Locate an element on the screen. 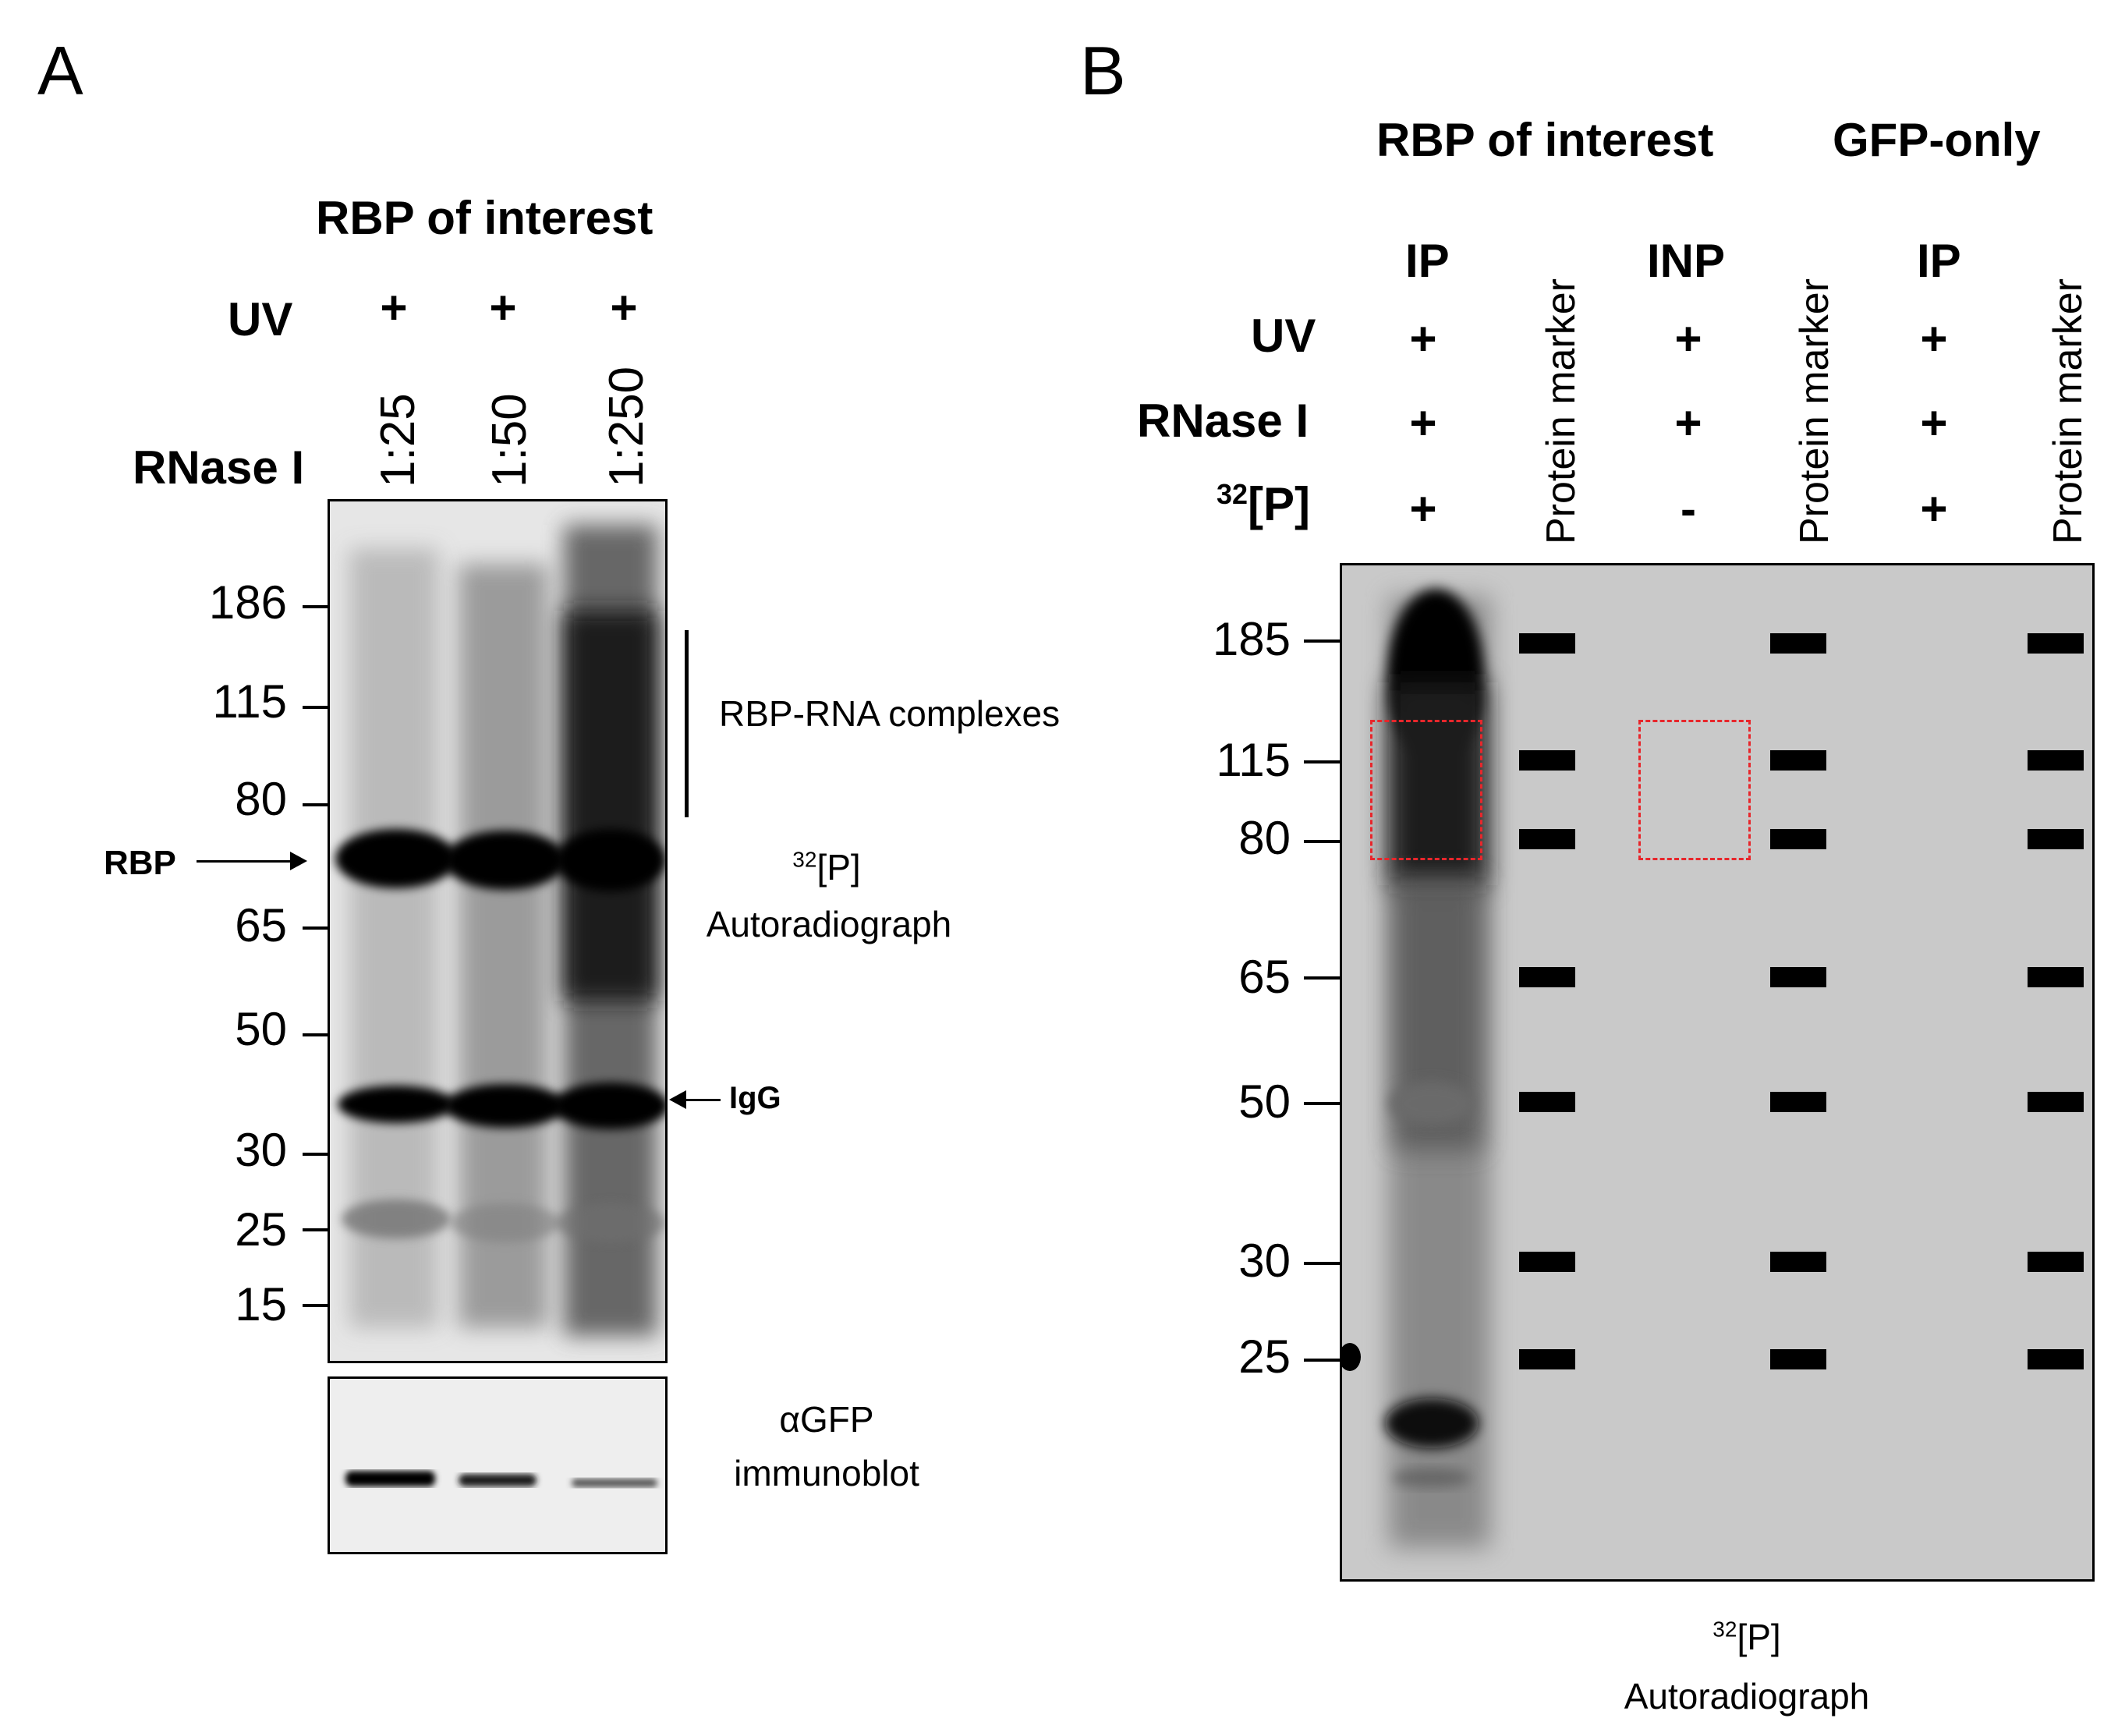 This screenshot has height=1736, width=2118. panel-b-mw-65: 65 is located at coordinates (1264, 977).